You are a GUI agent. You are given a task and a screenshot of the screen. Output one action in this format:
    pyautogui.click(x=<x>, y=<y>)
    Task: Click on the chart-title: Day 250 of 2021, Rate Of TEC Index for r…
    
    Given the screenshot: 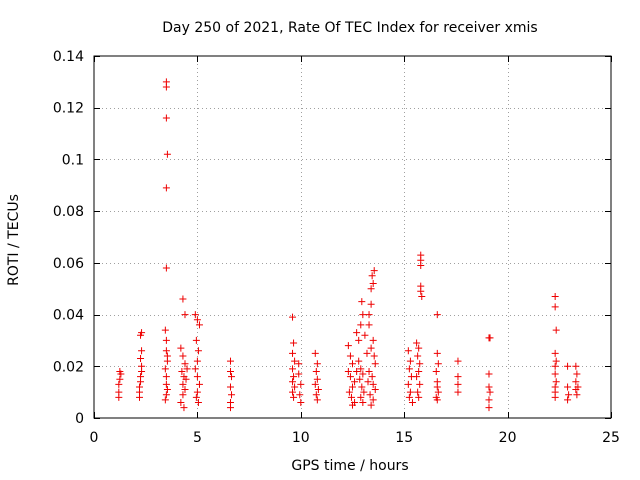 What is the action you would take?
    pyautogui.click(x=349, y=28)
    